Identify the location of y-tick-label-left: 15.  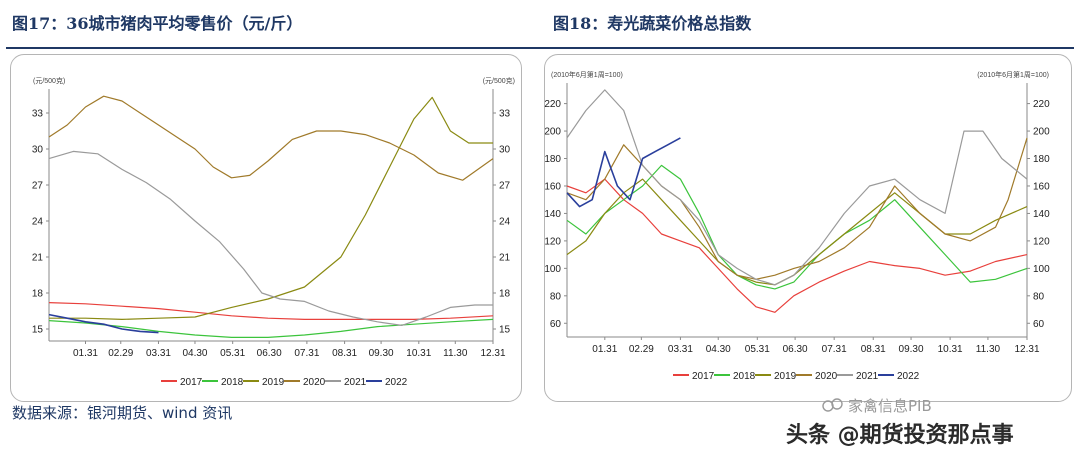
(38, 330).